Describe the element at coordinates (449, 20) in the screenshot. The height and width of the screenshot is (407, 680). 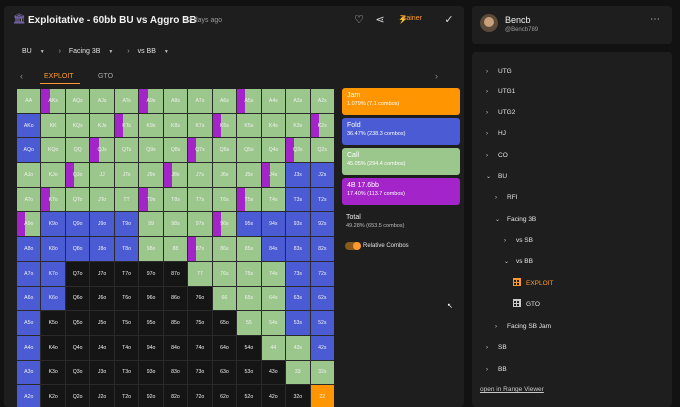
I see `check-icon: ✓` at that location.